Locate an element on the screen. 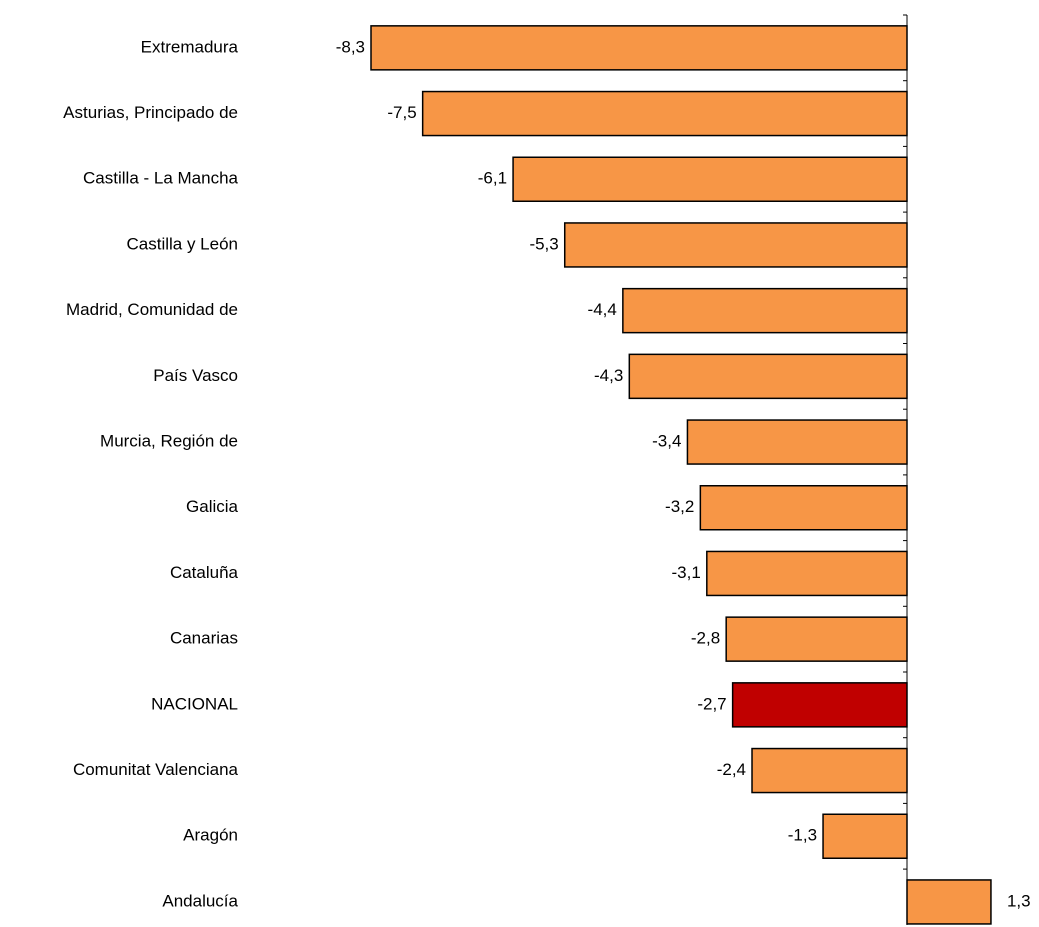  value-label: -2,8 is located at coordinates (705, 638).